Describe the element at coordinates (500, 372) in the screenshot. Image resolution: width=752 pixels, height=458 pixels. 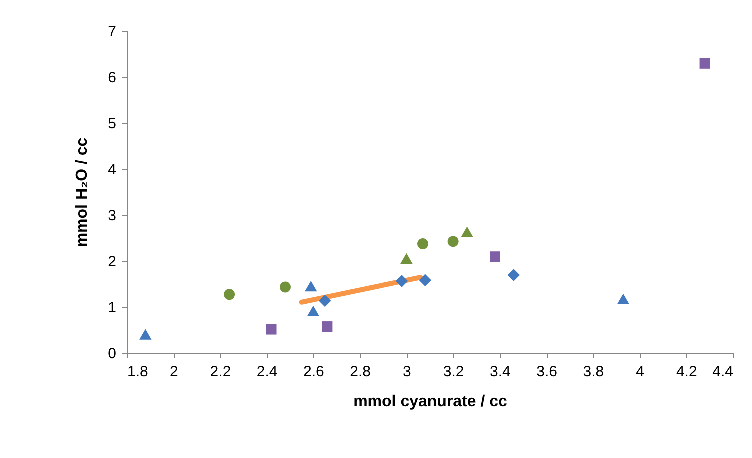
I see `x-tick-label: 3.4` at that location.